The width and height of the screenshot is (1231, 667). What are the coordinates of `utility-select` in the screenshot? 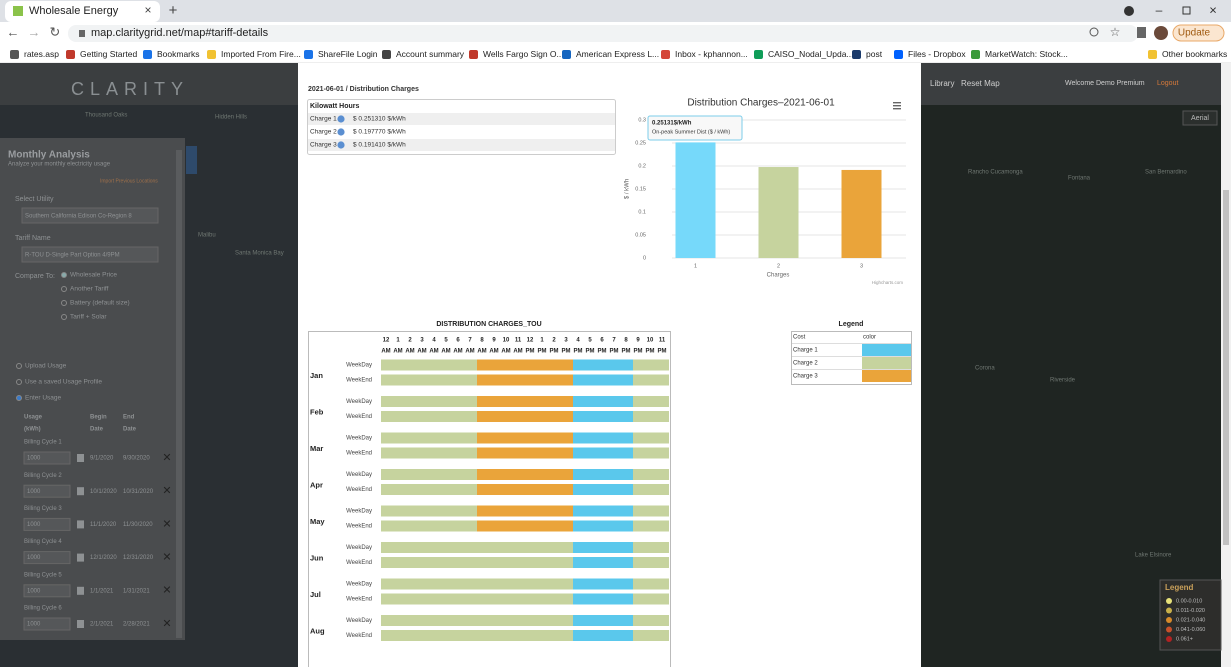 It's located at (90, 215).